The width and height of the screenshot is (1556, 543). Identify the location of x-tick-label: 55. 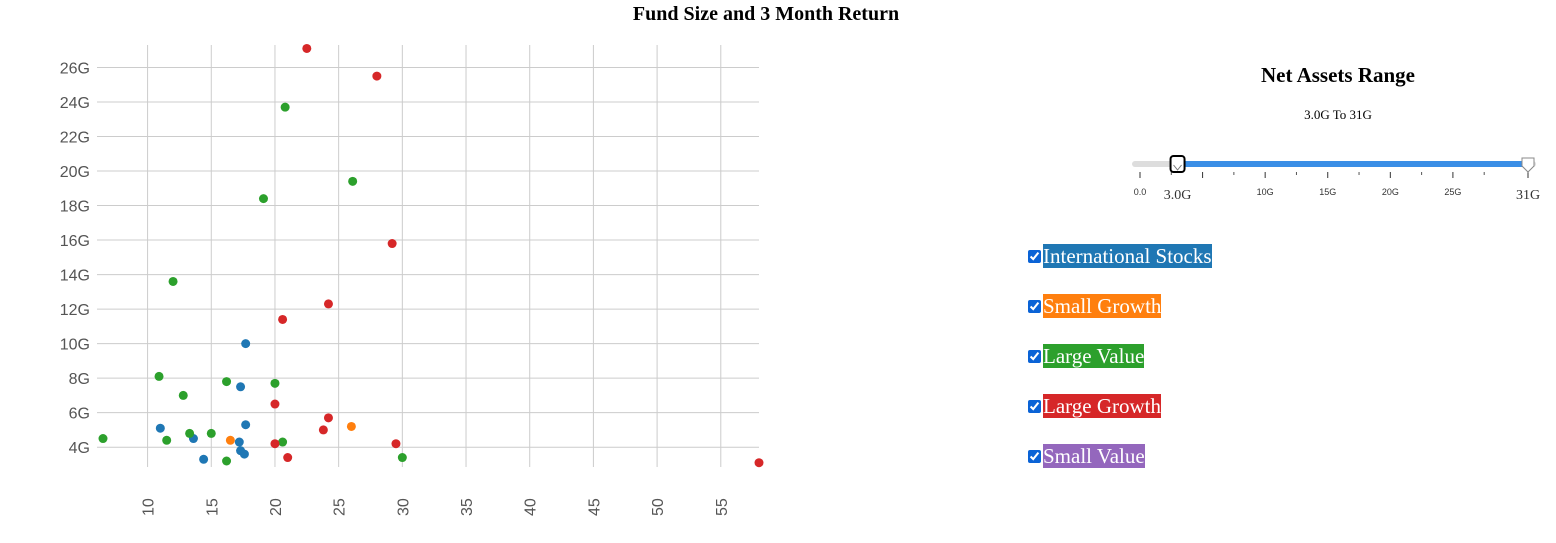
(722, 507).